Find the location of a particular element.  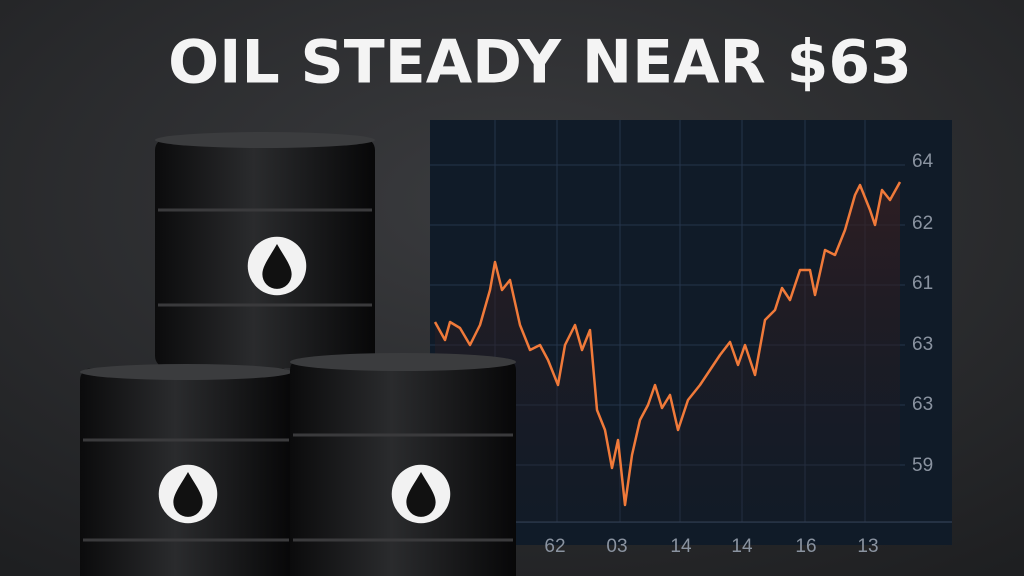

barrel-right is located at coordinates (403, 464).